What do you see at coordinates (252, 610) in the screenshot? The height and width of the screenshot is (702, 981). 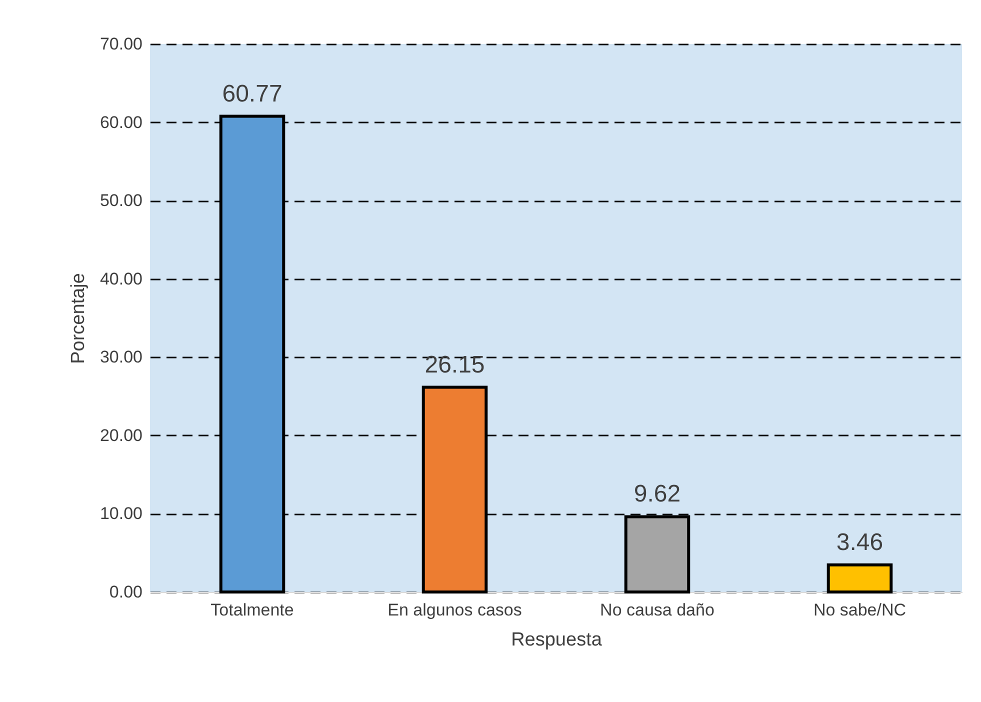 I see `x-tick-label: Totalmente` at bounding box center [252, 610].